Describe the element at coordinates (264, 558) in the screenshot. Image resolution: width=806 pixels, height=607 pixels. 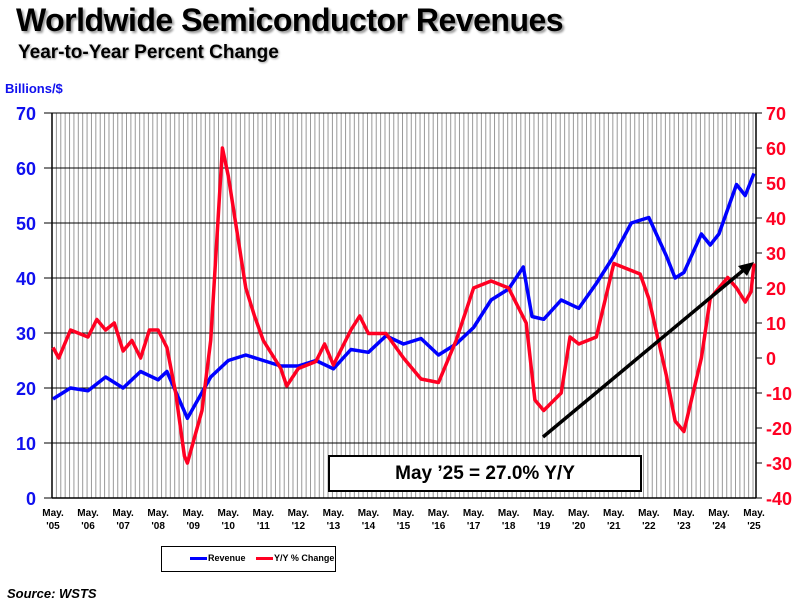
I see `legend-swatch-yoy` at that location.